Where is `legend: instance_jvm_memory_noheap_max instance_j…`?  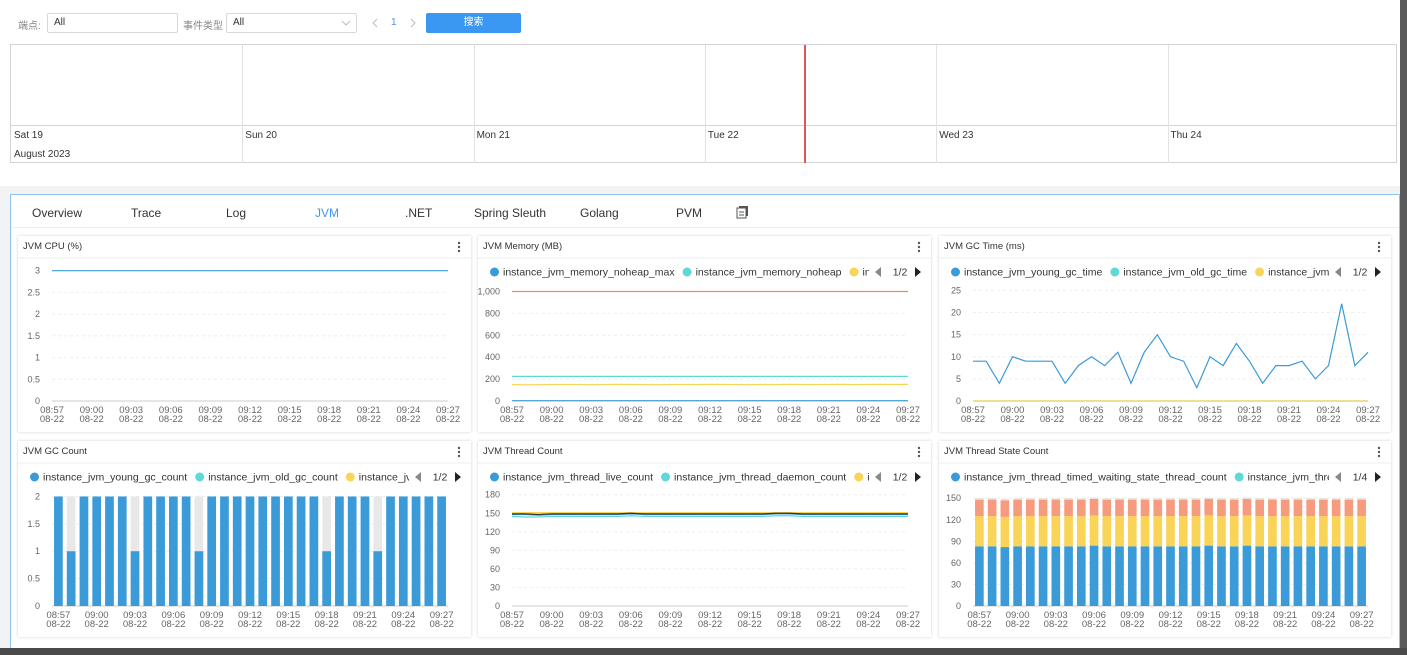 legend: instance_jvm_memory_noheap_max instance_j… is located at coordinates (679, 273).